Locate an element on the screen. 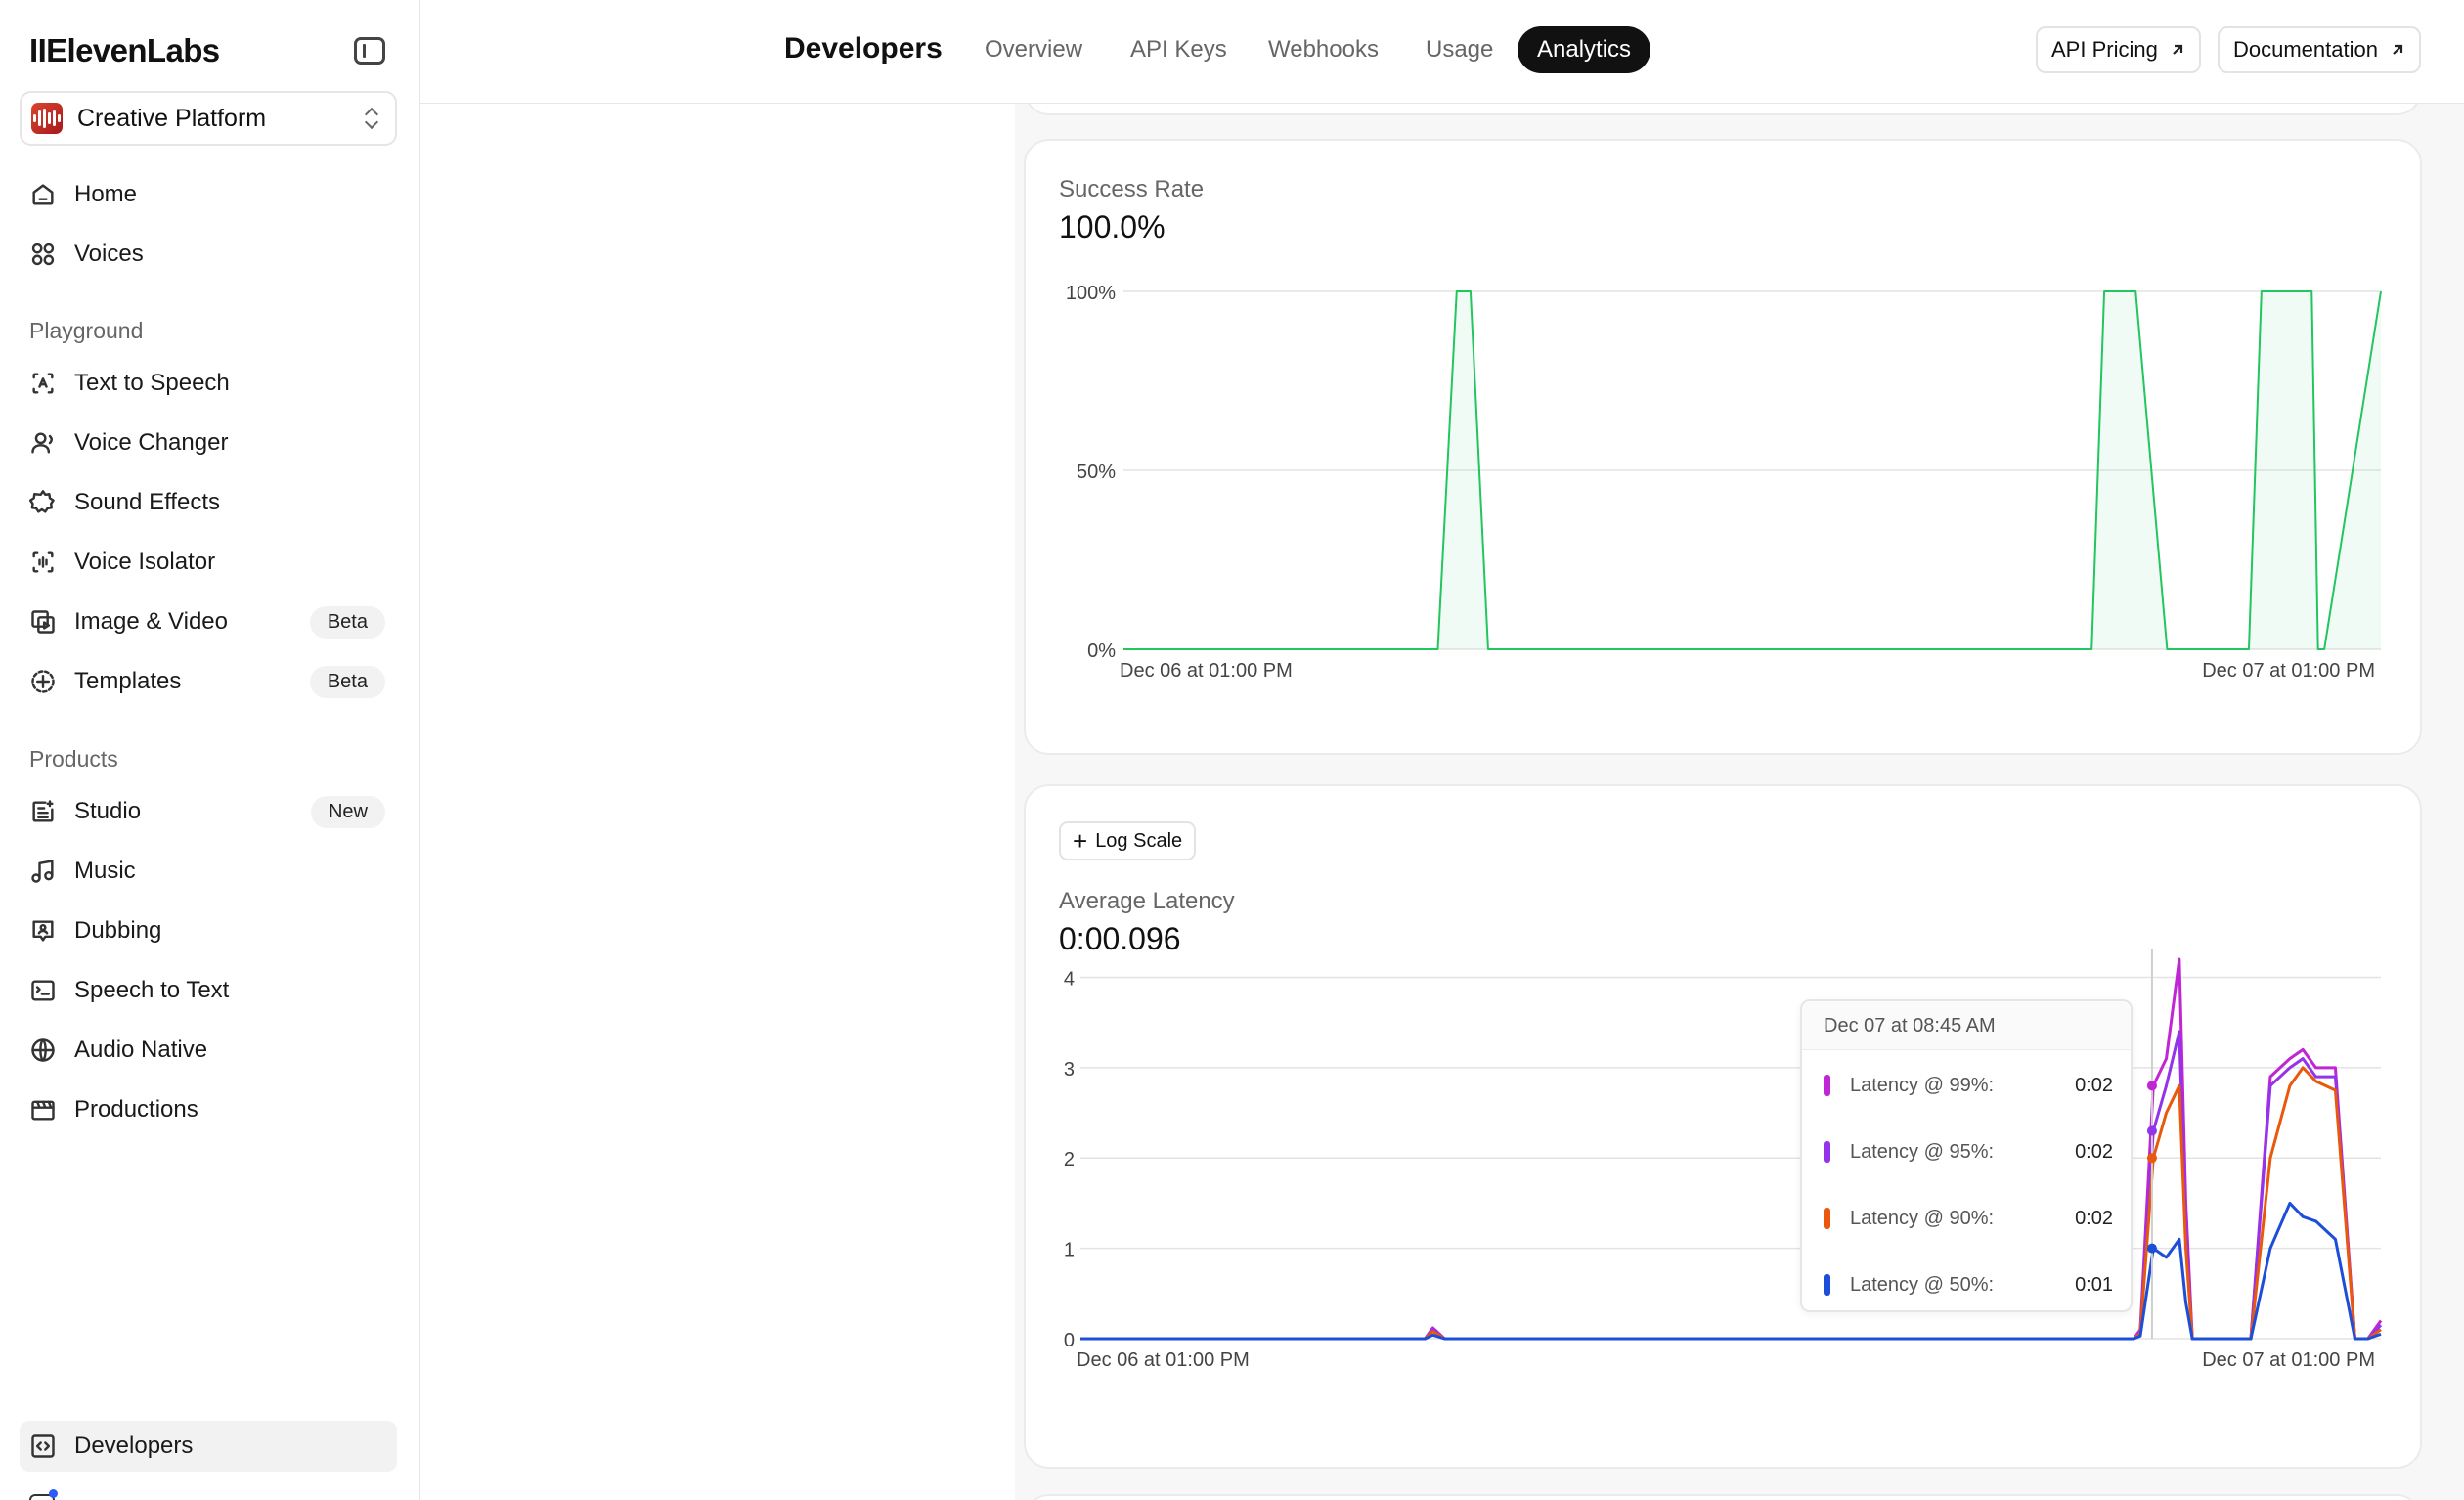  sidebar-item-developers: Developers is located at coordinates (208, 1446).